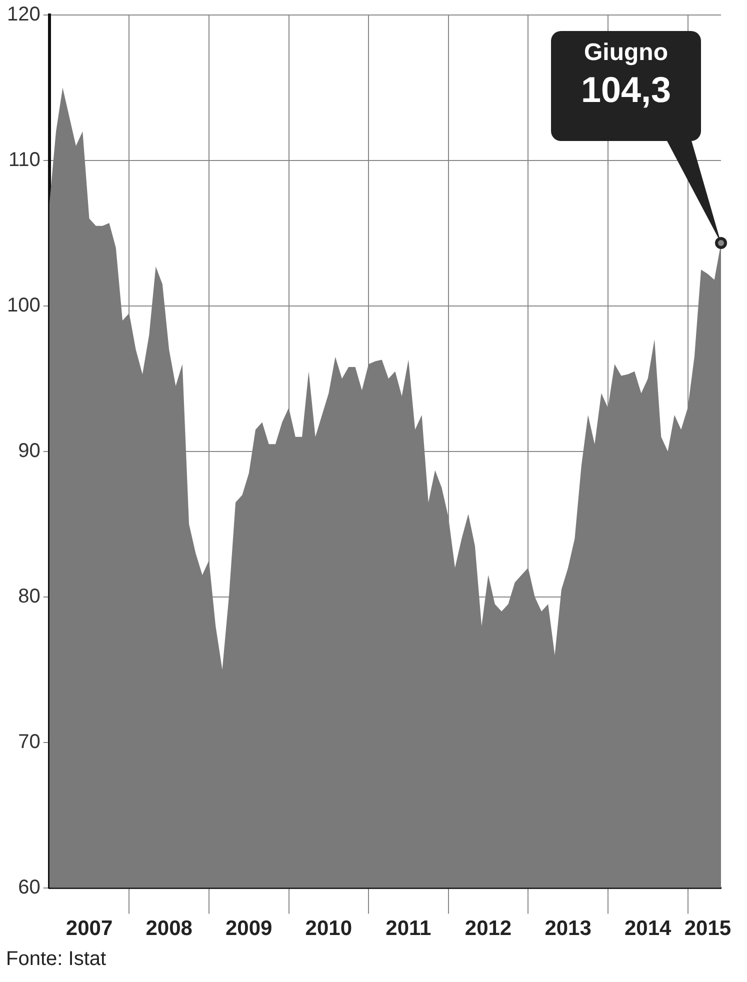  What do you see at coordinates (56, 959) in the screenshot?
I see `source-note: Fonte: Istat` at bounding box center [56, 959].